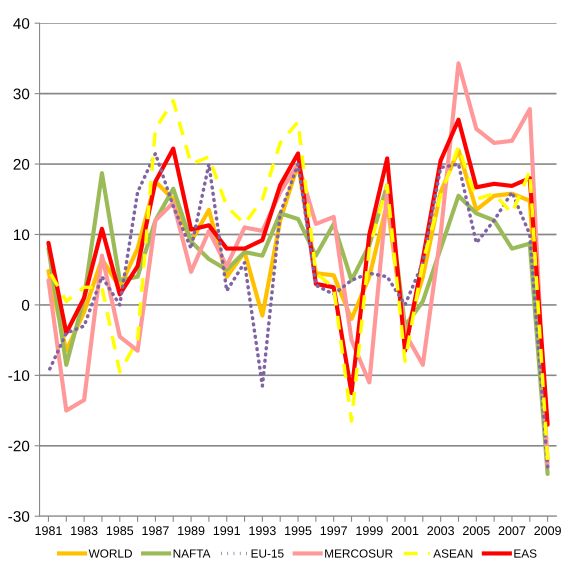 The width and height of the screenshot is (565, 580). Describe the element at coordinates (49, 531) in the screenshot. I see `x-tick-label: 1981` at that location.